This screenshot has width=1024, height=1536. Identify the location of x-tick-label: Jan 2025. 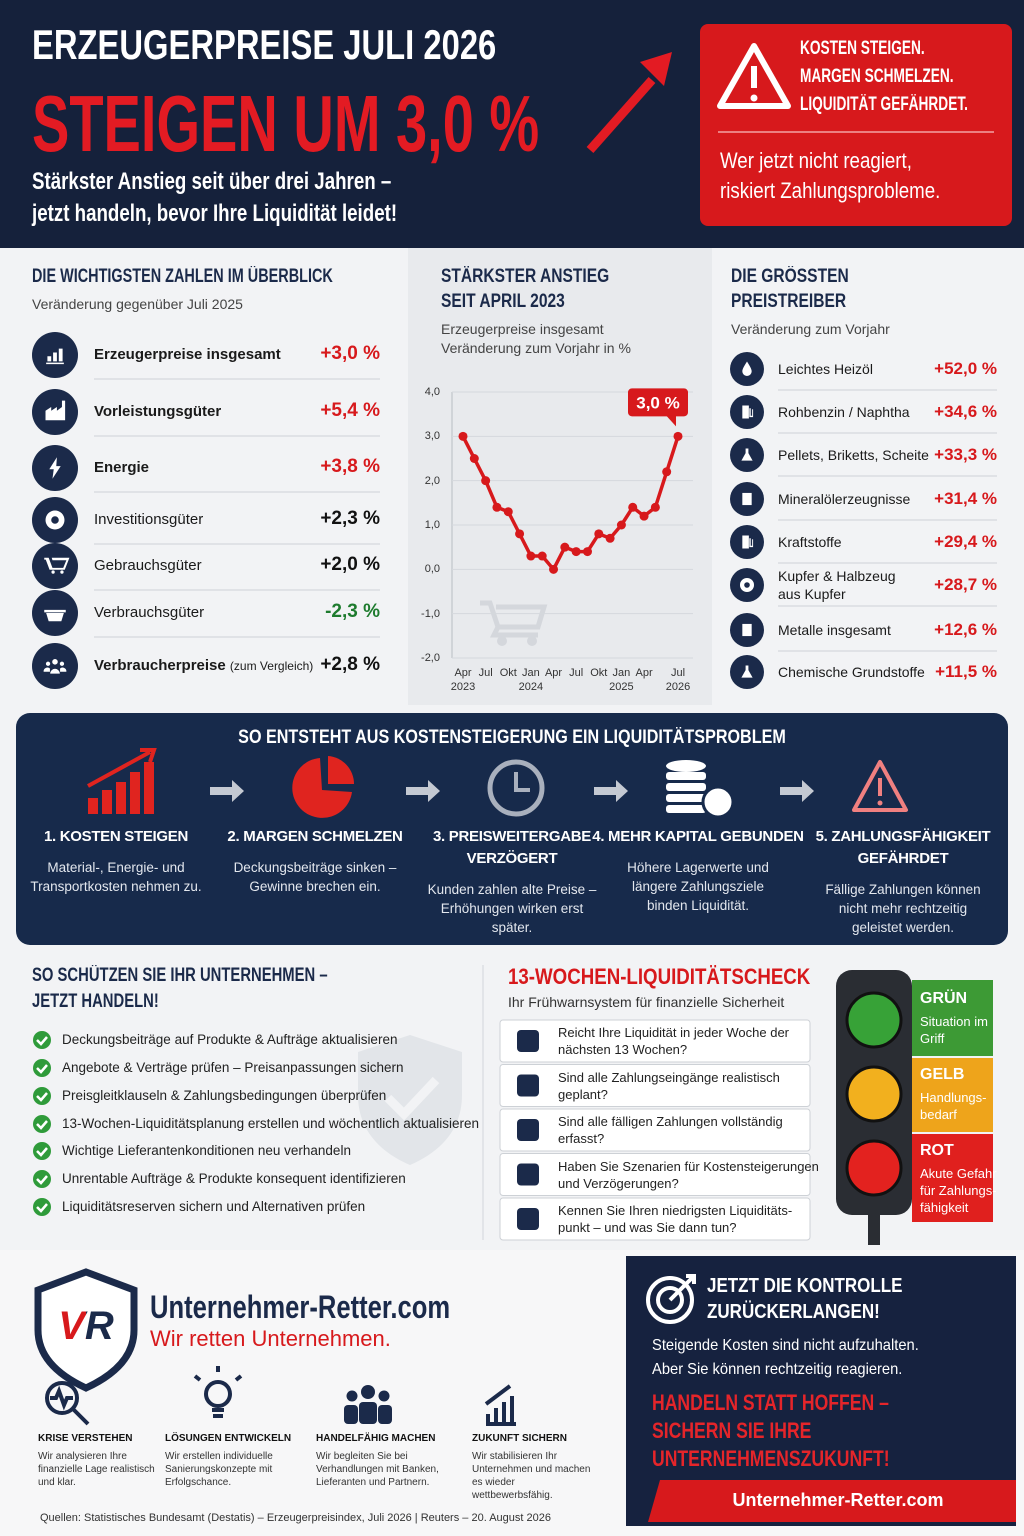
(621, 680).